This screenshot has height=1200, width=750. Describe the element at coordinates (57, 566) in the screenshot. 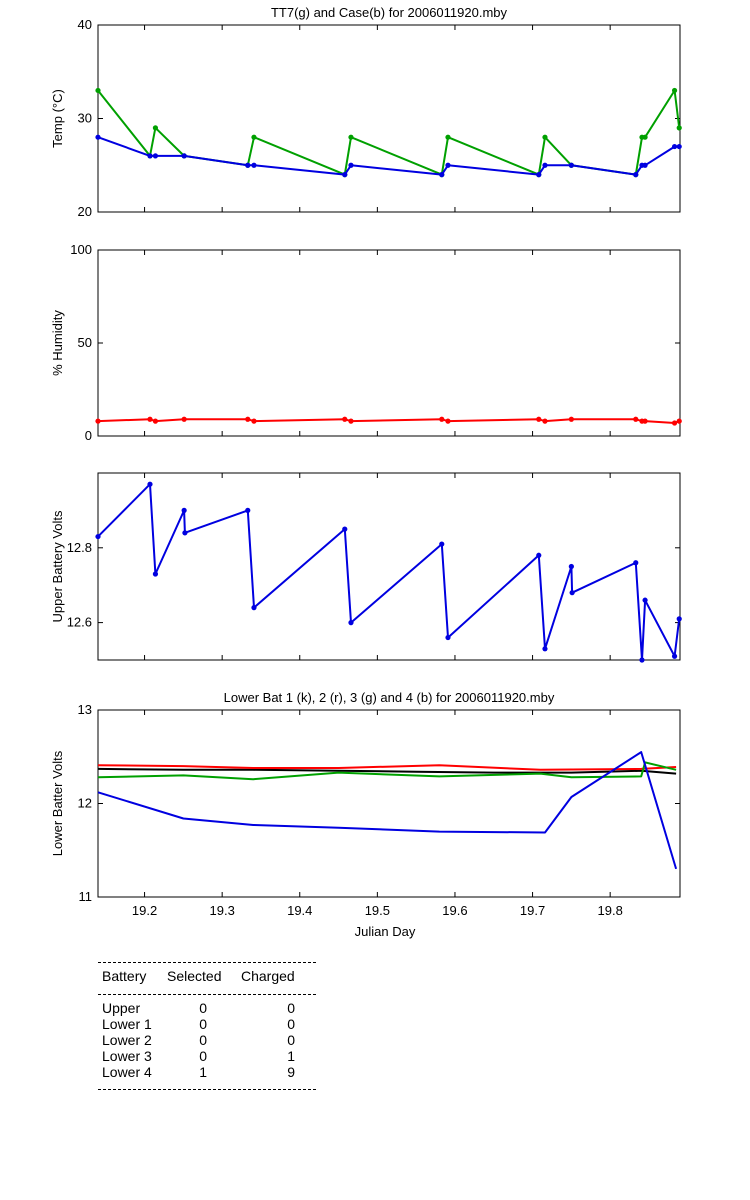

I see `y-axis-label: Upper Battery Volts` at that location.